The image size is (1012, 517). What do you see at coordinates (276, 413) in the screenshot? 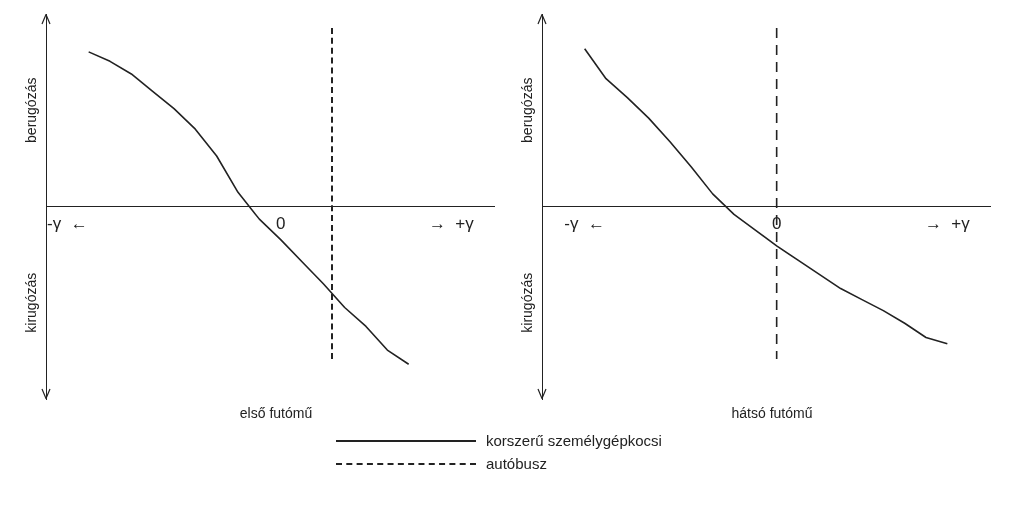
I see `x-axis-title: első futómű` at bounding box center [276, 413].